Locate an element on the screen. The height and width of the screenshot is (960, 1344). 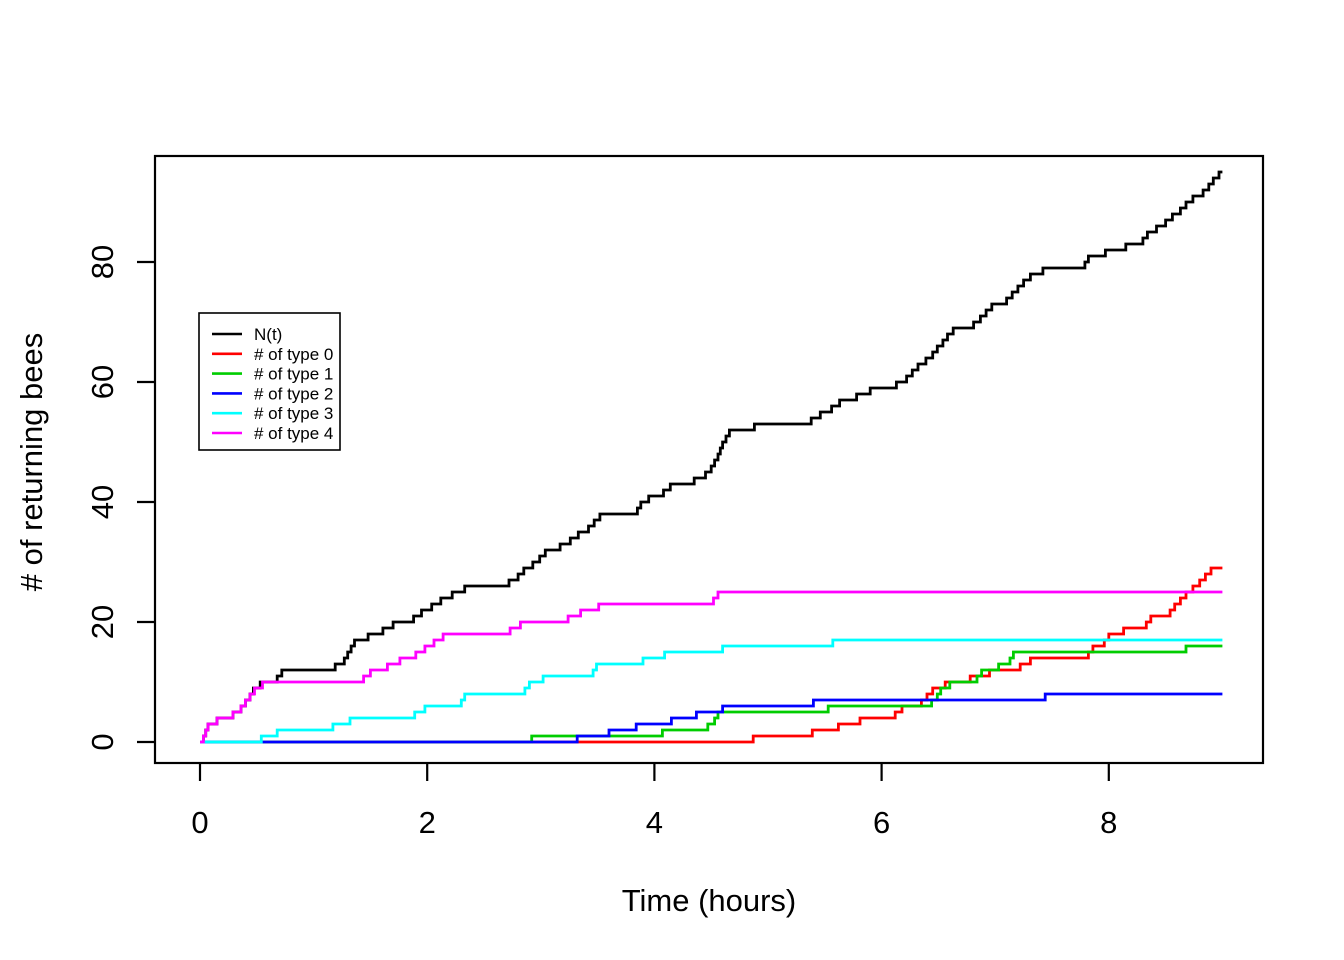
y-tick-label-0: 0 is located at coordinates (102, 741).